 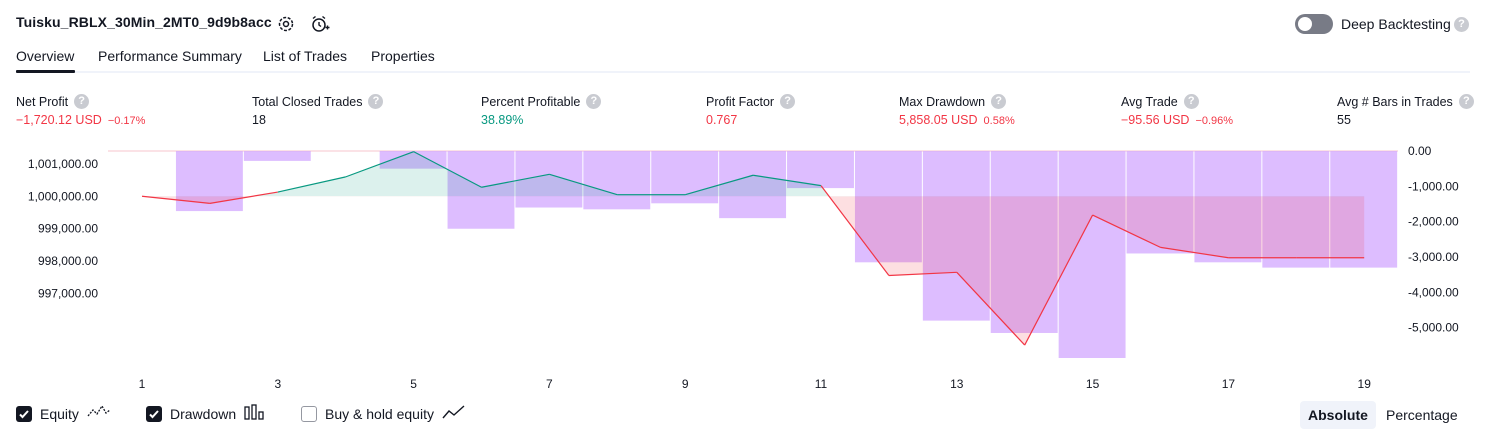 I want to click on x-axis-tick-label: 17, so click(x=1229, y=384).